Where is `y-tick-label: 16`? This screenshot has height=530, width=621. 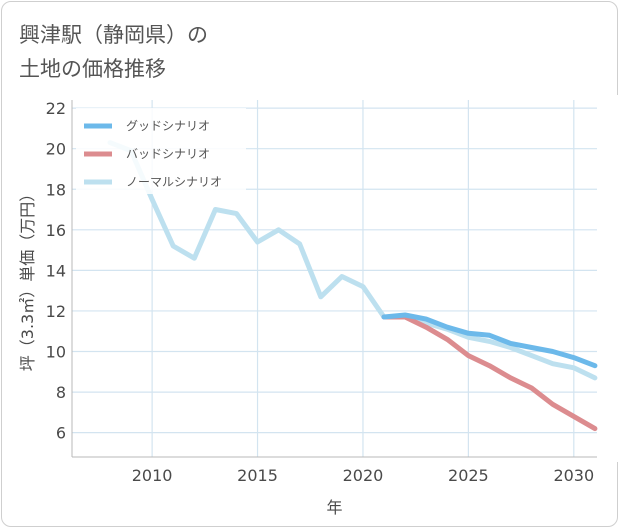 y-tick-label: 16 is located at coordinates (56, 230).